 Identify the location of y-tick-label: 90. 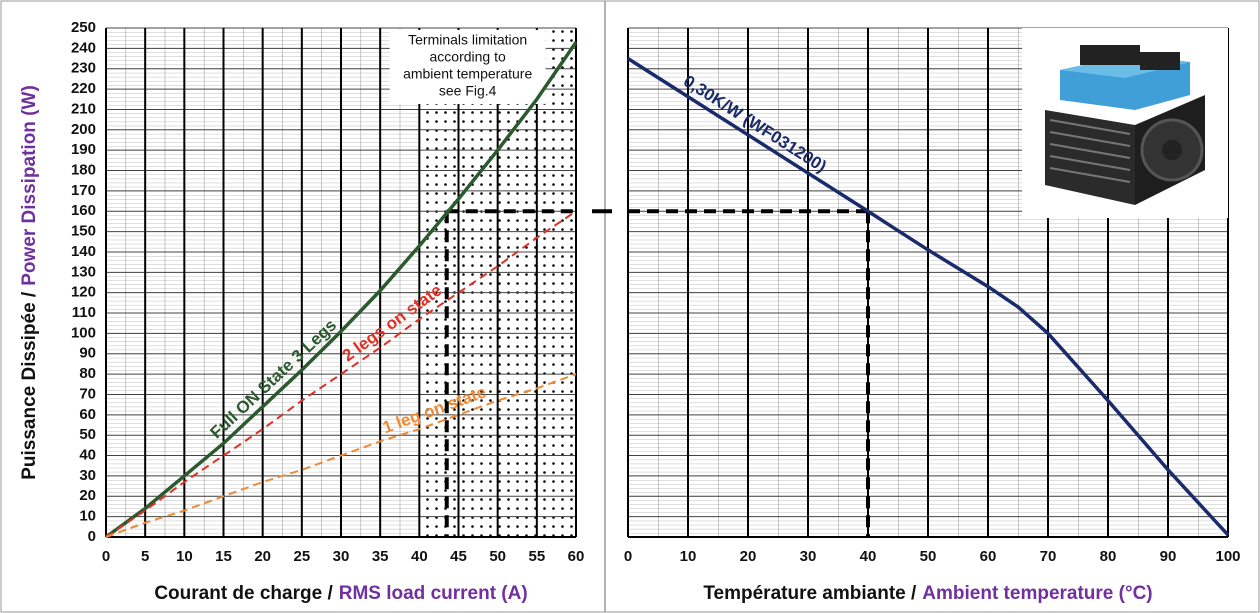
(87, 353).